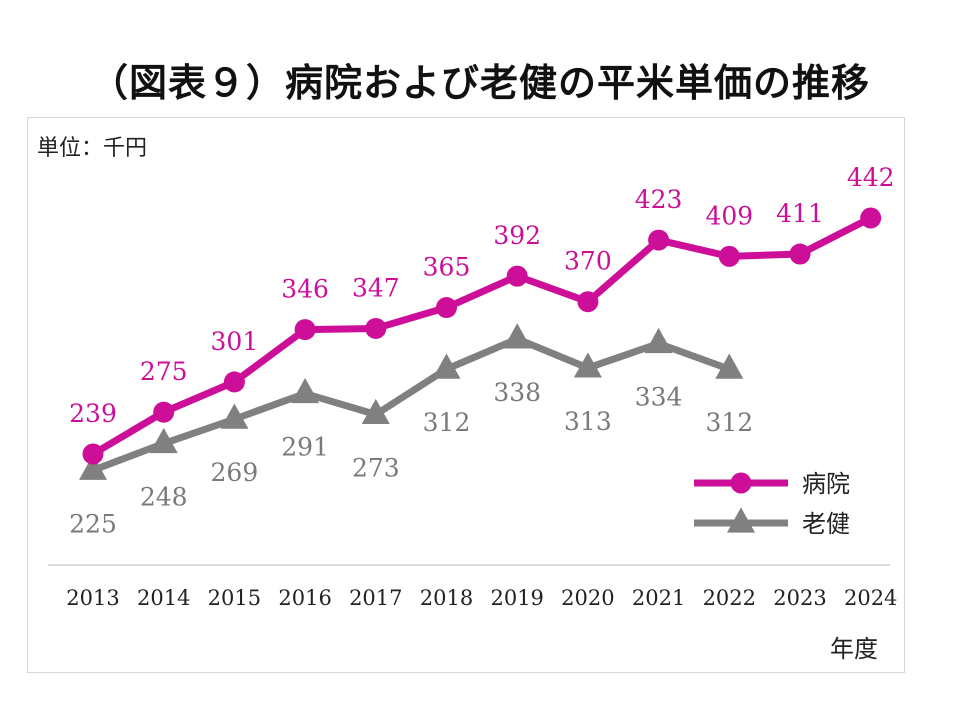  Describe the element at coordinates (517, 392) in the screenshot. I see `data-label-rouken-2019: 338` at that location.